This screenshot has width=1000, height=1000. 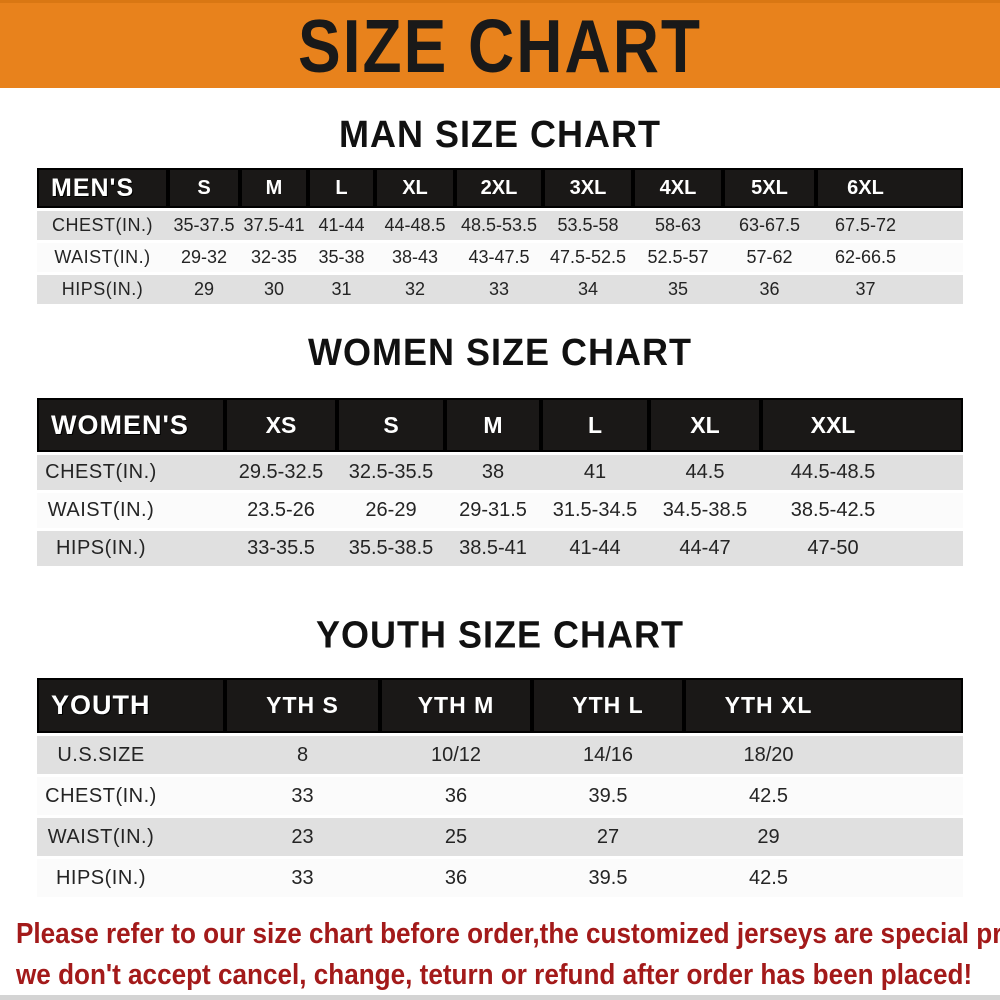 I want to click on women-section-title: WOMEN SIZE CHART, so click(x=500, y=352).